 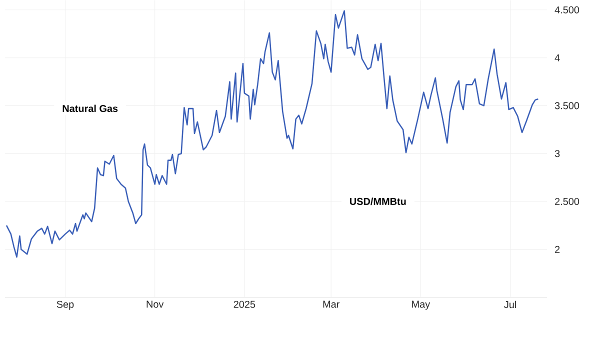 What do you see at coordinates (557, 153) in the screenshot?
I see `y-tick-label: 3` at bounding box center [557, 153].